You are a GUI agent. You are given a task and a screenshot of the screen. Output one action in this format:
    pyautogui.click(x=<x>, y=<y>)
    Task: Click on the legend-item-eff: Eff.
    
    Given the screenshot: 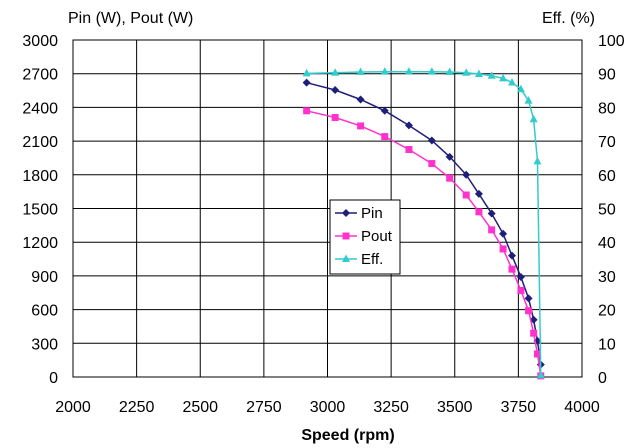 What is the action you would take?
    pyautogui.click(x=359, y=259)
    